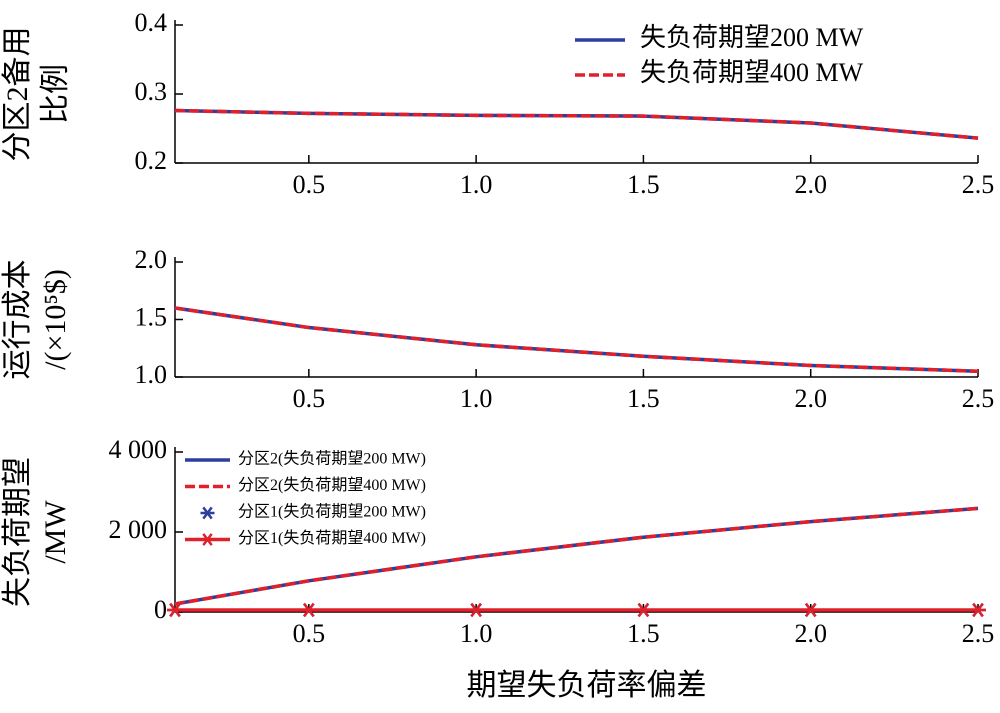  Describe the element at coordinates (138, 449) in the screenshot. I see `y-tick-label: 4 000` at that location.